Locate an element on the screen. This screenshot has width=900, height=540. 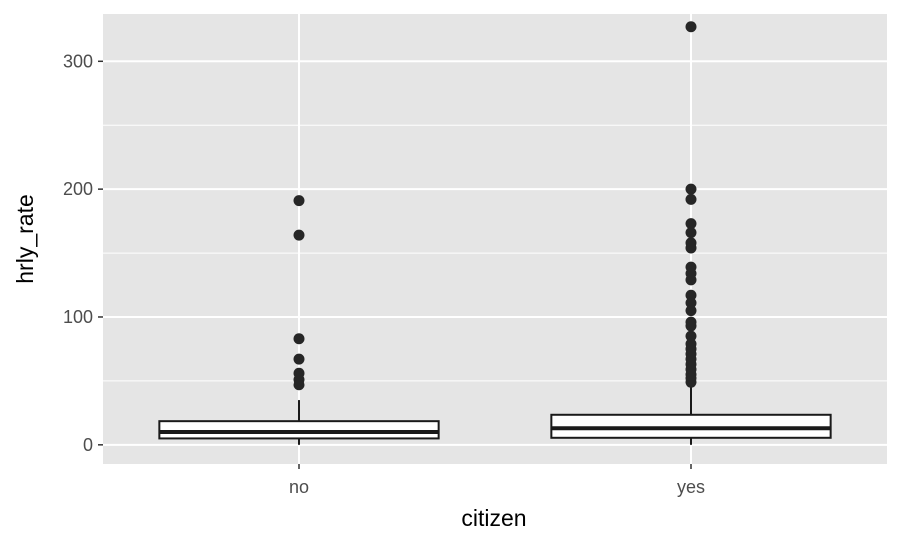
x-tick-label: yes is located at coordinates (691, 487).